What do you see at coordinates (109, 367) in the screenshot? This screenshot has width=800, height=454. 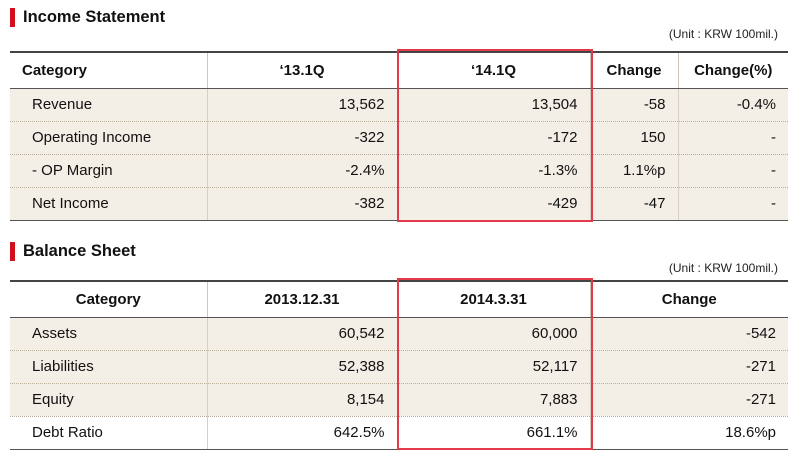 I see `row-category: Liabilities` at bounding box center [109, 367].